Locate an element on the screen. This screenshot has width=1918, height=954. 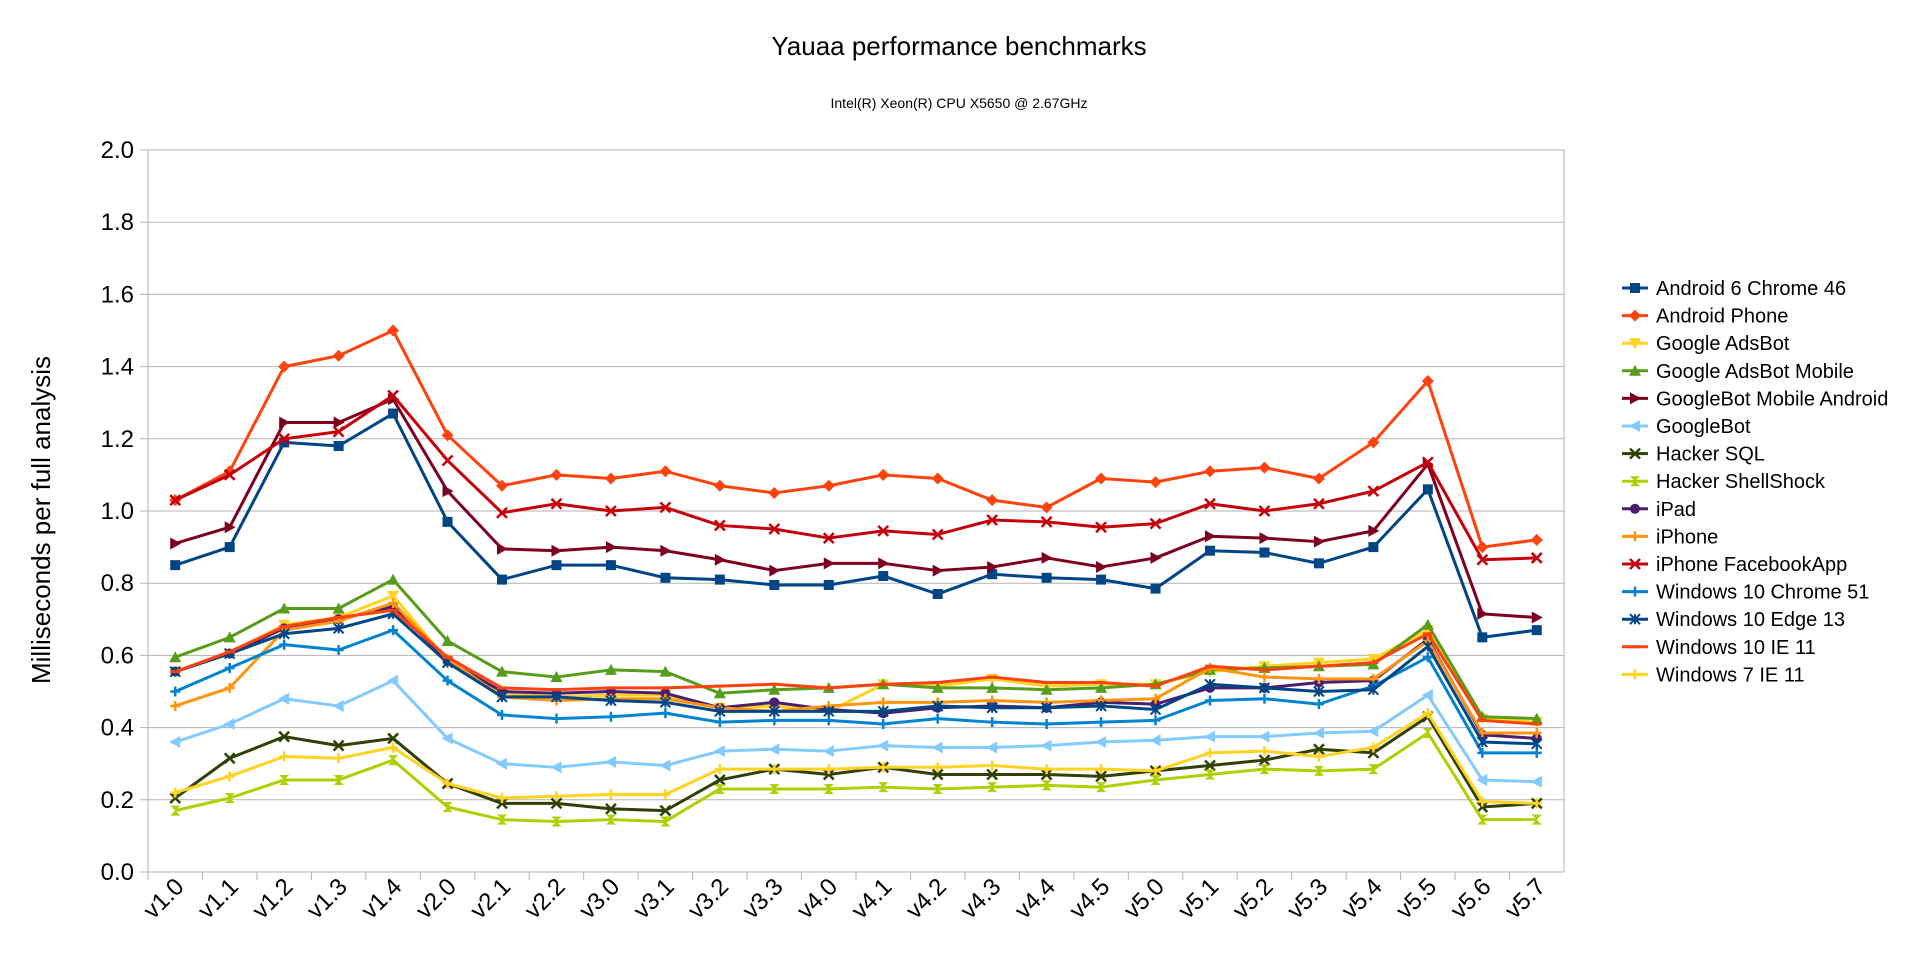
x-tick-label: v4.5 is located at coordinates (1089, 898).